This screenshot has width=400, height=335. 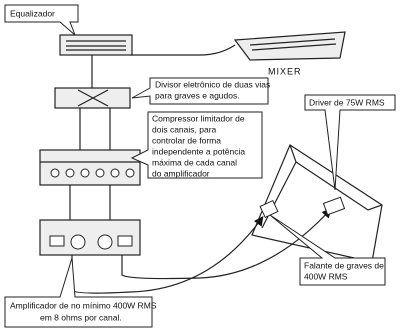 What do you see at coordinates (289, 46) in the screenshot?
I see `mixer-unit` at bounding box center [289, 46].